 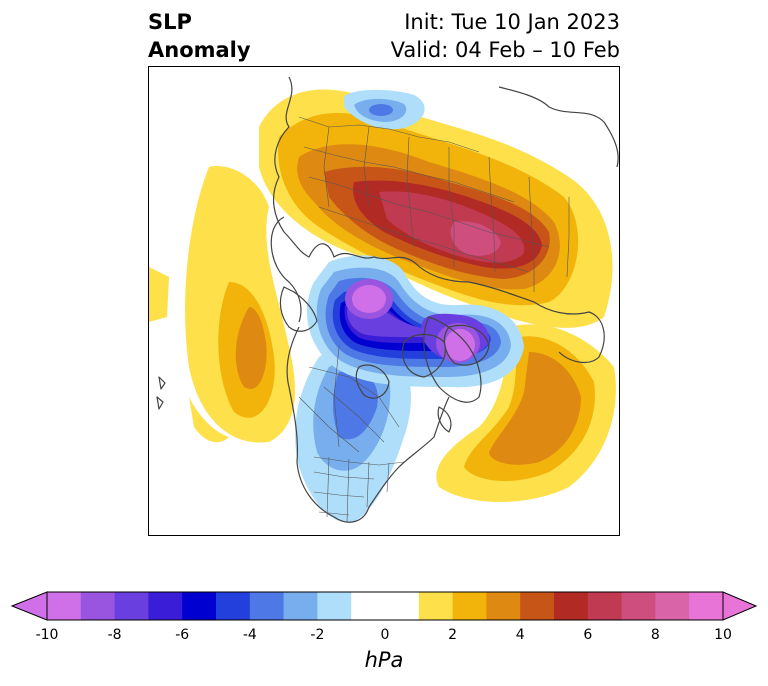 What do you see at coordinates (317, 635) in the screenshot?
I see `colorbar-tick-label: -2` at bounding box center [317, 635].